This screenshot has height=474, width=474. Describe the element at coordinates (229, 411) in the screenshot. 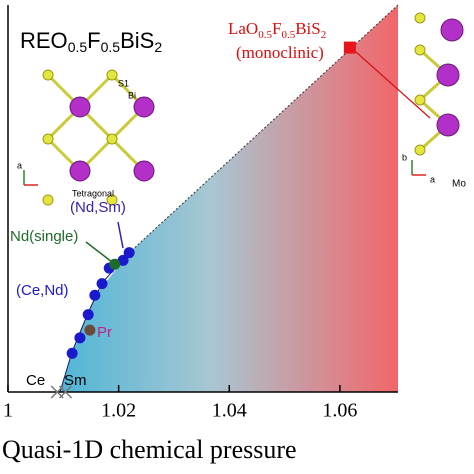

I see `x-tick-label: 1.04` at that location.